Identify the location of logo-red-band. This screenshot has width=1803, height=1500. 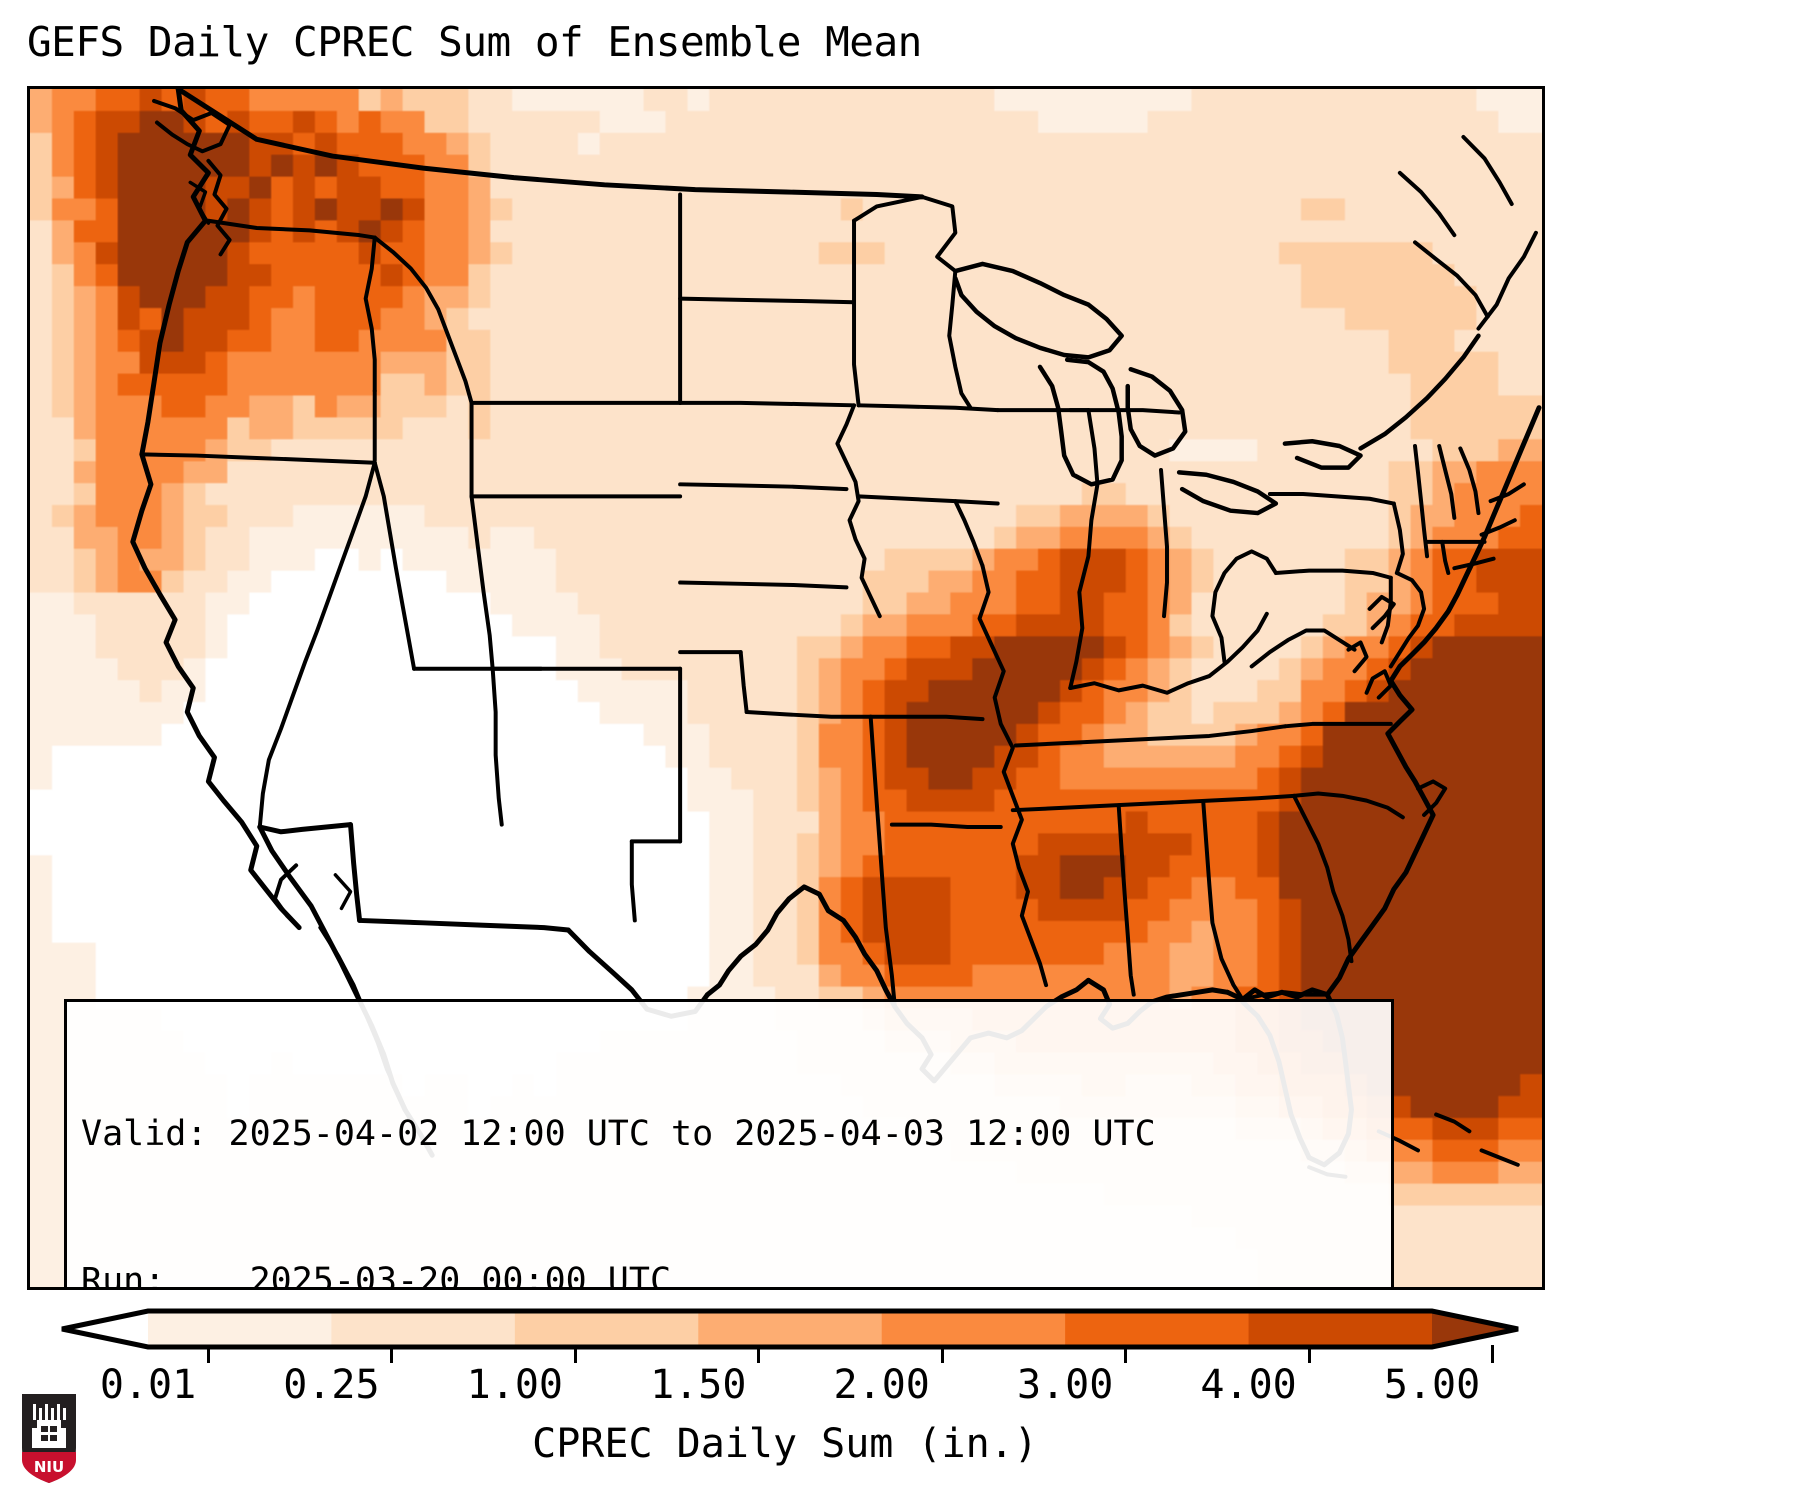
(49, 1467).